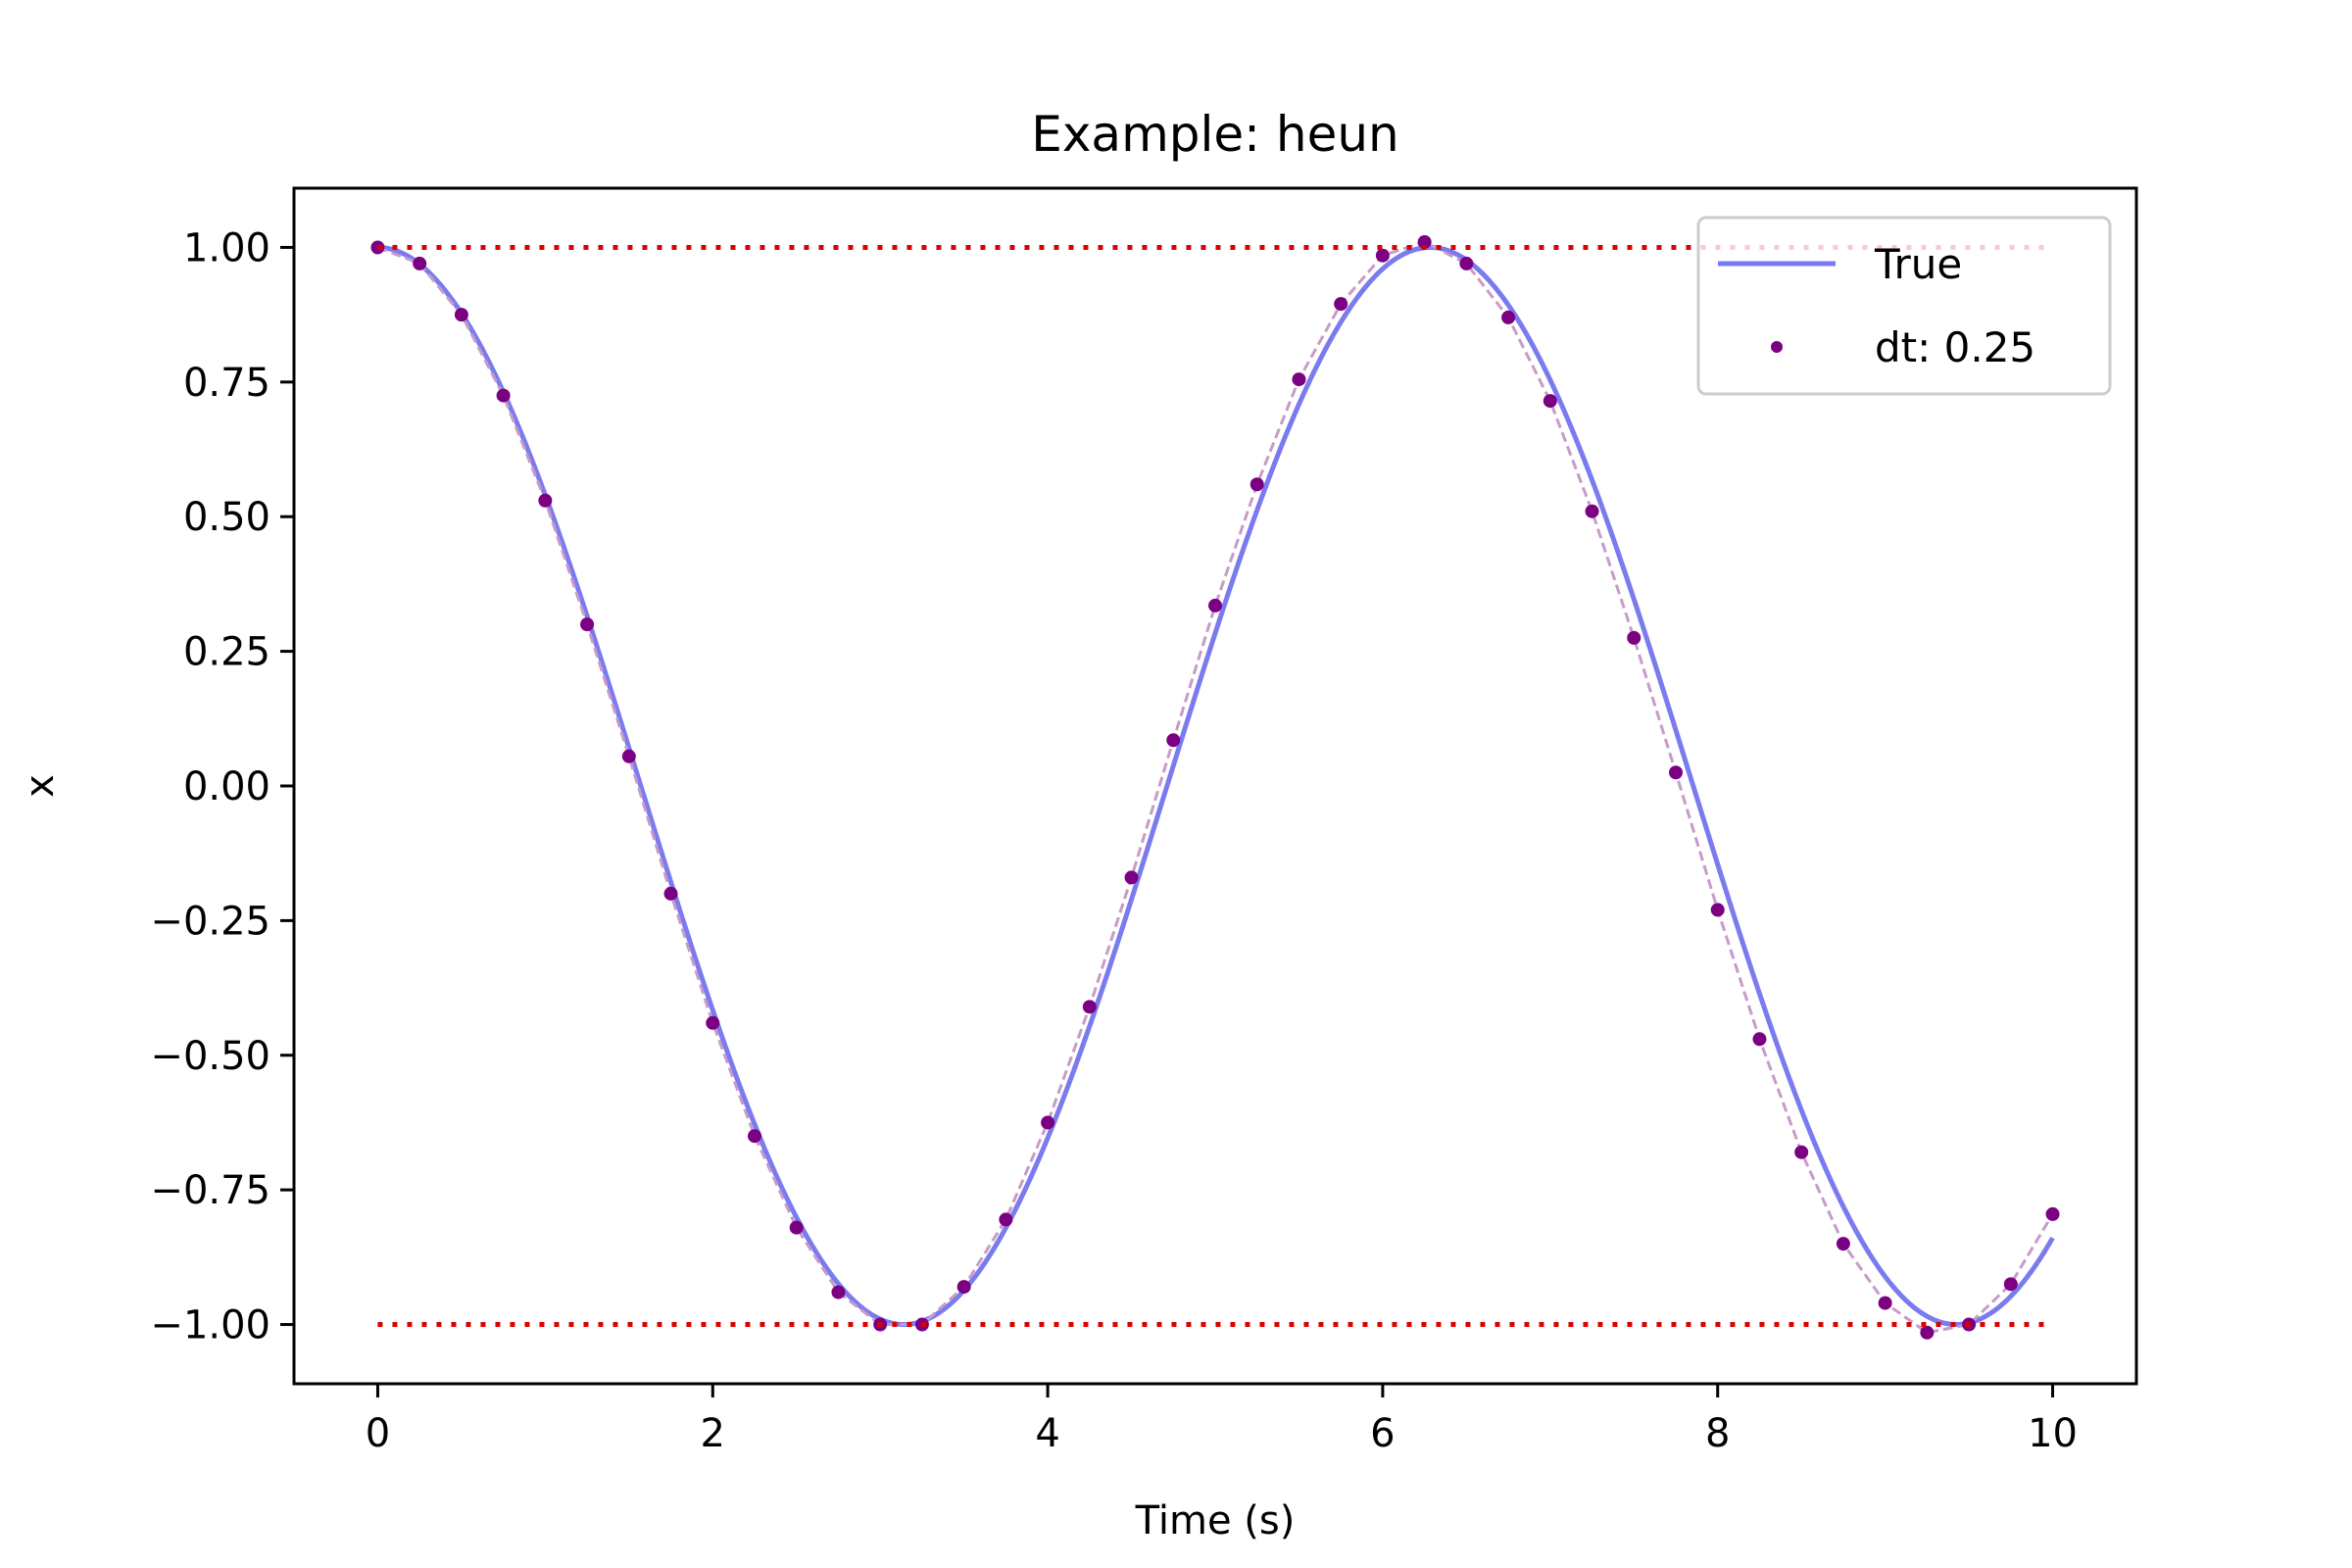  What do you see at coordinates (226, 247) in the screenshot?
I see `y-tick-label: 1.00` at bounding box center [226, 247].